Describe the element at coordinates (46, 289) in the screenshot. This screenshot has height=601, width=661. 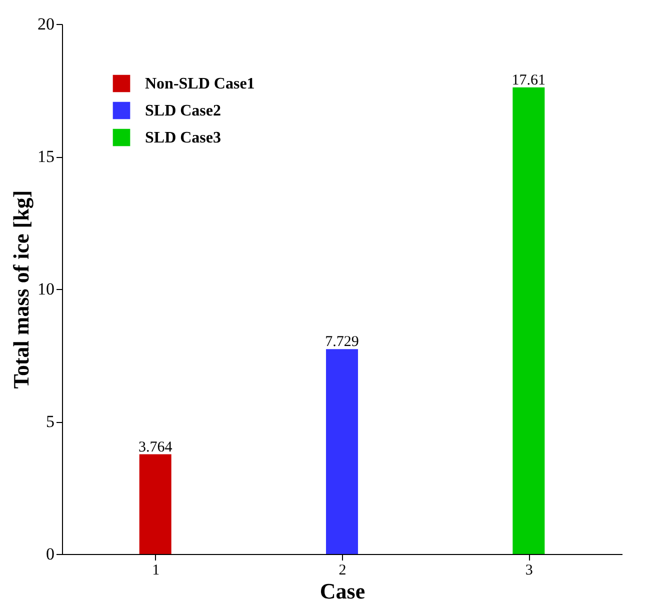
I see `y-tick-label: 10` at that location.